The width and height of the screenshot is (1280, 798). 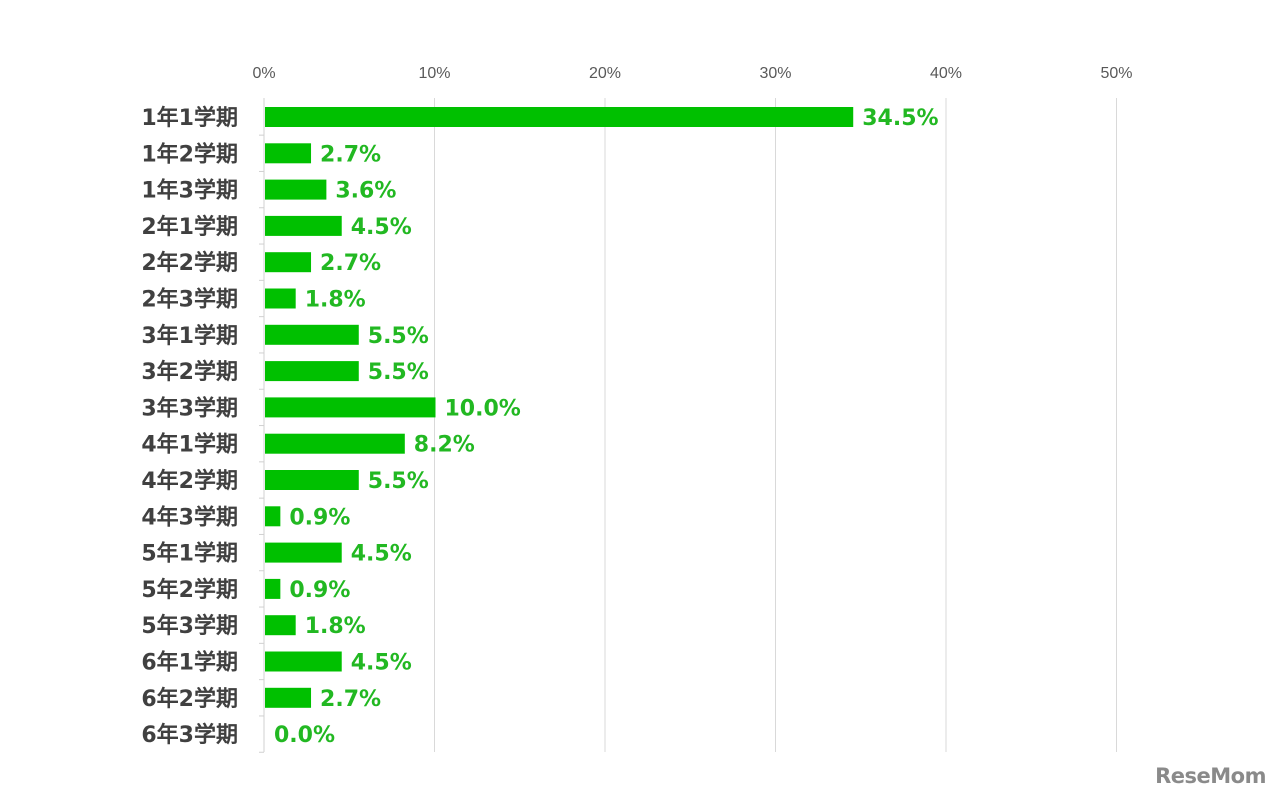 I want to click on category-label: 4年1学期, so click(x=189, y=445).